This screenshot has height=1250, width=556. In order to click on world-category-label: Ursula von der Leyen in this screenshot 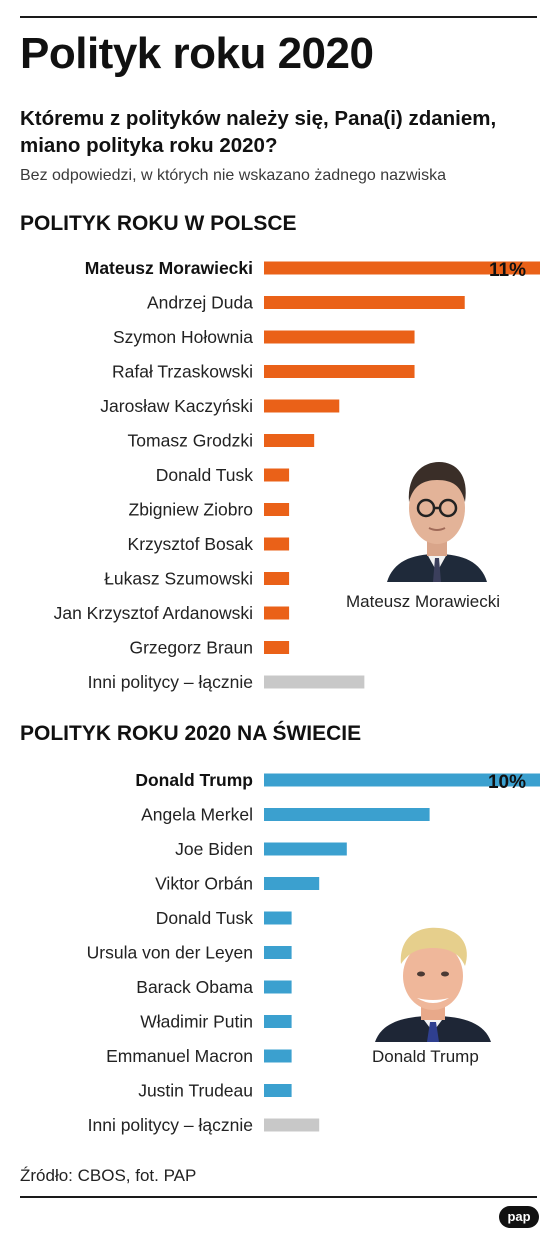, I will do `click(170, 953)`.